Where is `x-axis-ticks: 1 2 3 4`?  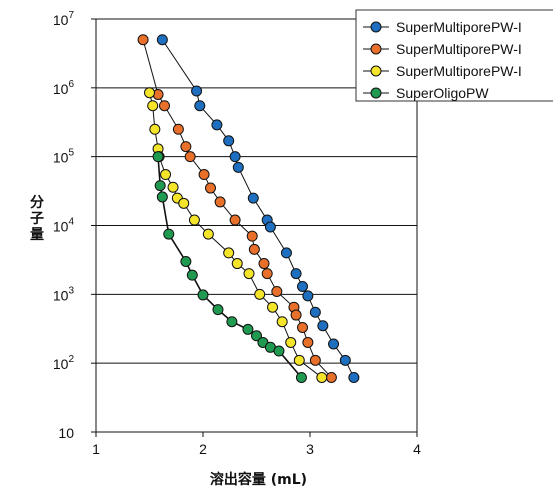
x-axis-ticks: 1 2 3 4 is located at coordinates (256, 444).